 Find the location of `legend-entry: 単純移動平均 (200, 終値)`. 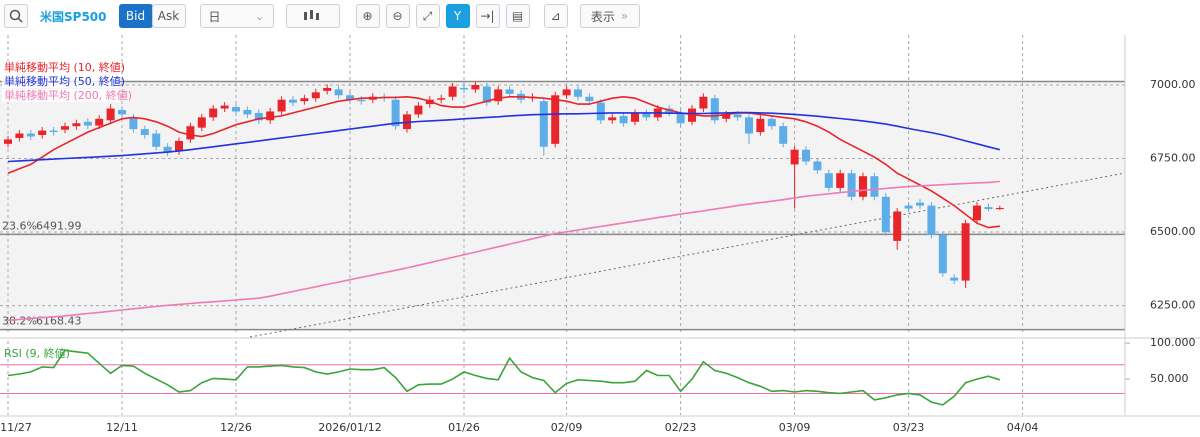

legend-entry: 単純移動平均 (200, 終値) is located at coordinates (68, 95).